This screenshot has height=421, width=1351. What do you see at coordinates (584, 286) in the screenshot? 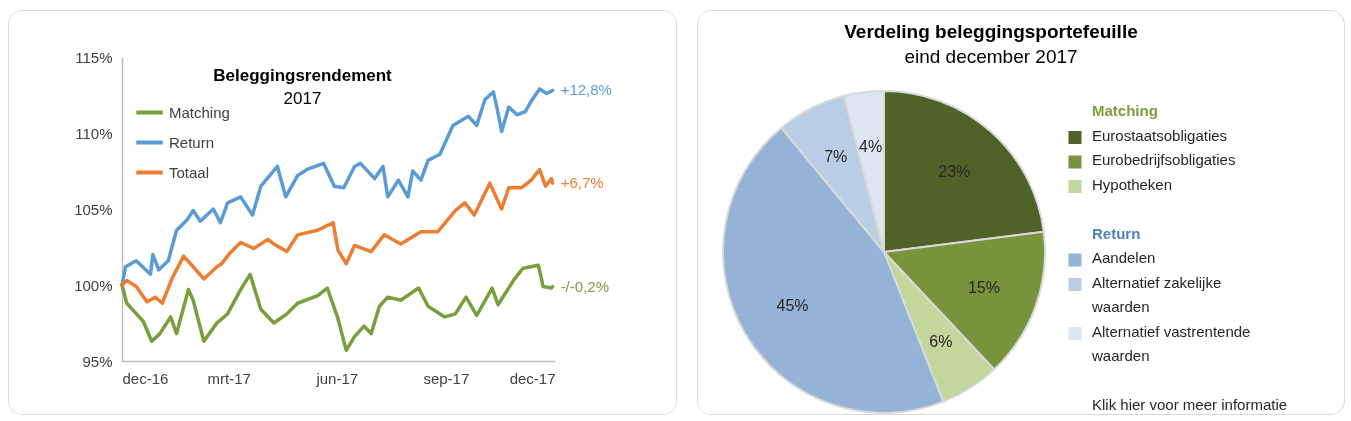
I see `annotation: -/-0,2%` at bounding box center [584, 286].